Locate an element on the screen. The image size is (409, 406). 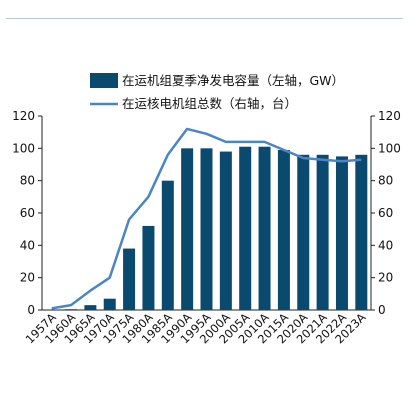
bar-2023A is located at coordinates (361, 232).